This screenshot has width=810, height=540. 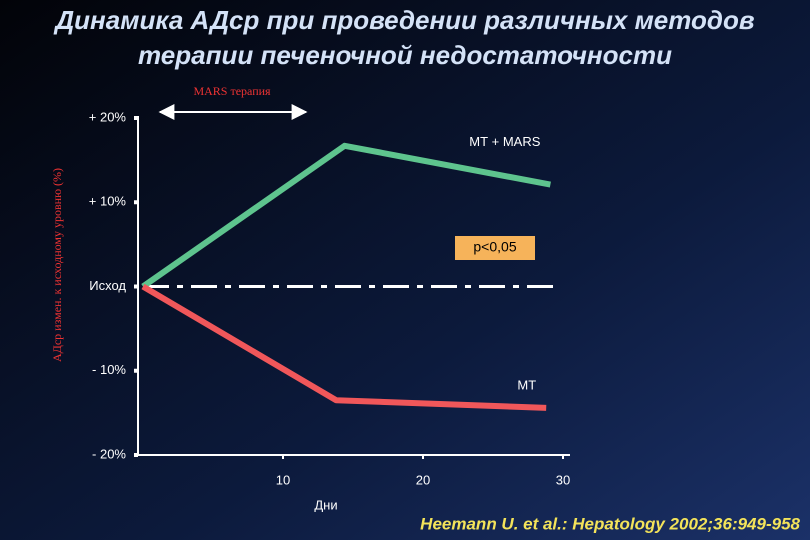 I want to click on y-axis-label: АДср измен. к исходному уровню (%), so click(x=57, y=265).